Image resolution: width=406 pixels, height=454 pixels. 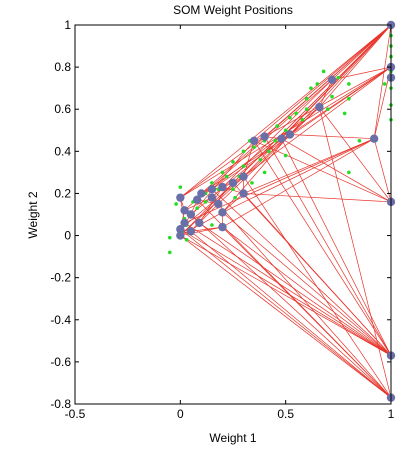 I want to click on y-tick-label: 0.4, so click(x=62, y=151).